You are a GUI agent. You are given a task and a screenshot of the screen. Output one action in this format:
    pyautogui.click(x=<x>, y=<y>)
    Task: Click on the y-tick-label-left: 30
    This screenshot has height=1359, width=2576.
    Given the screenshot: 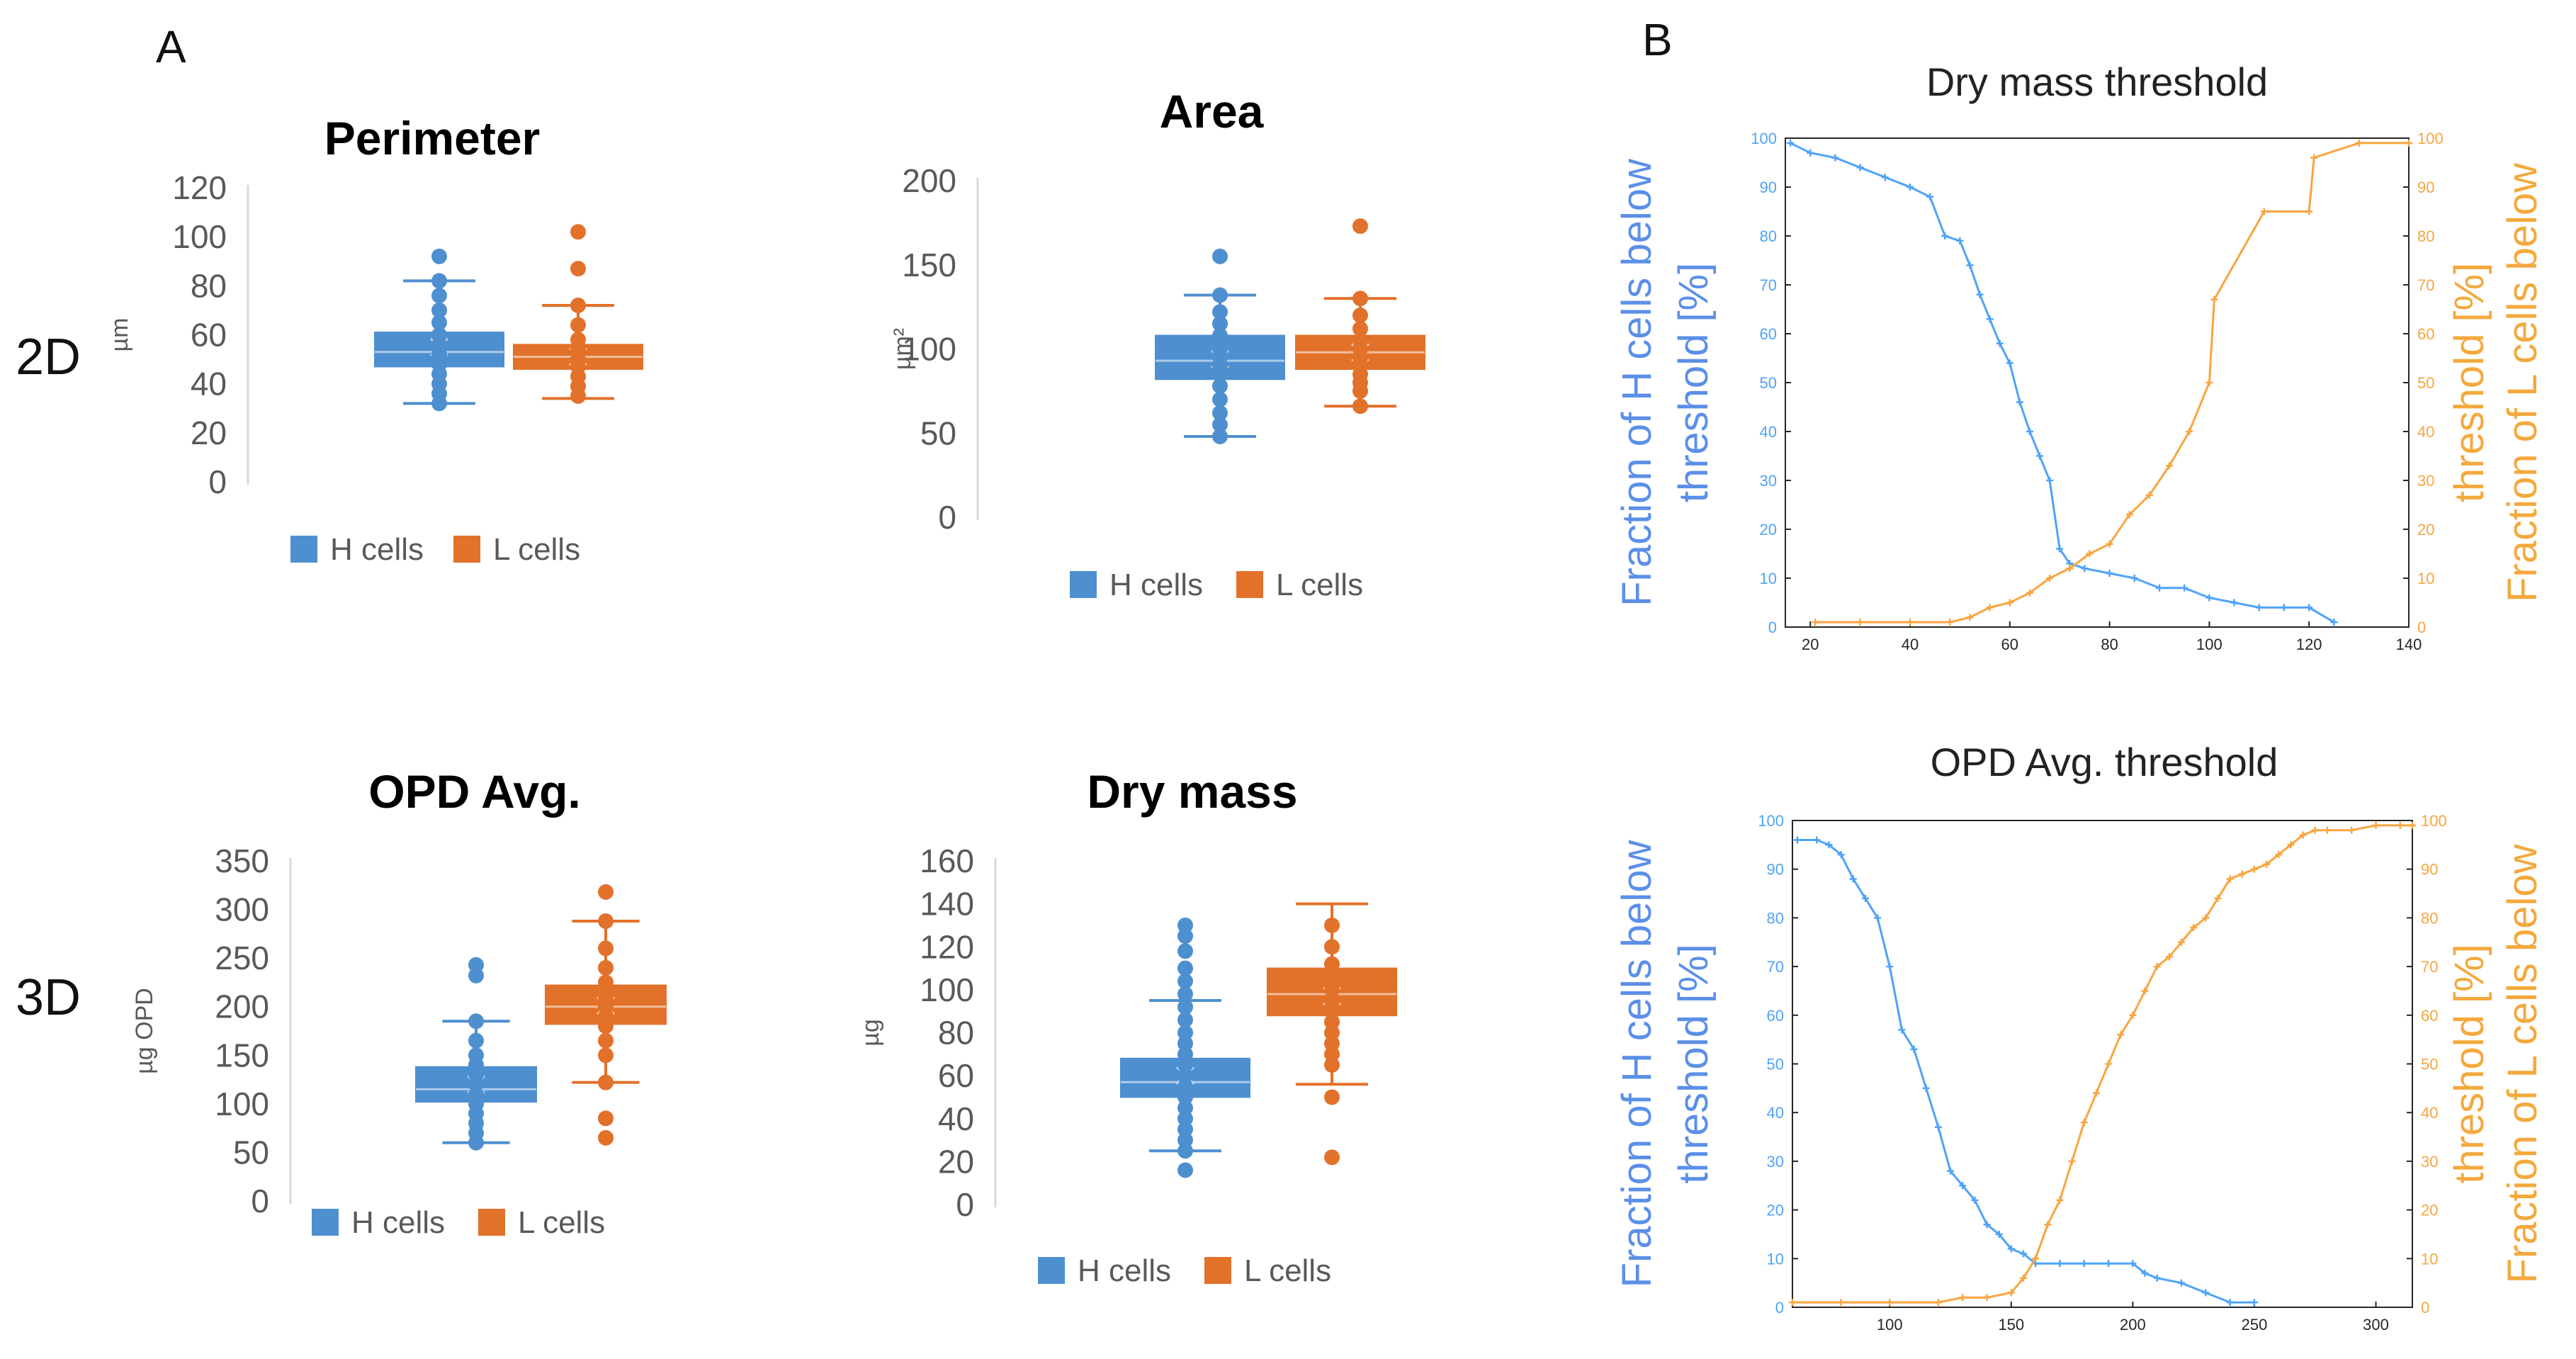 What is the action you would take?
    pyautogui.click(x=1775, y=1162)
    